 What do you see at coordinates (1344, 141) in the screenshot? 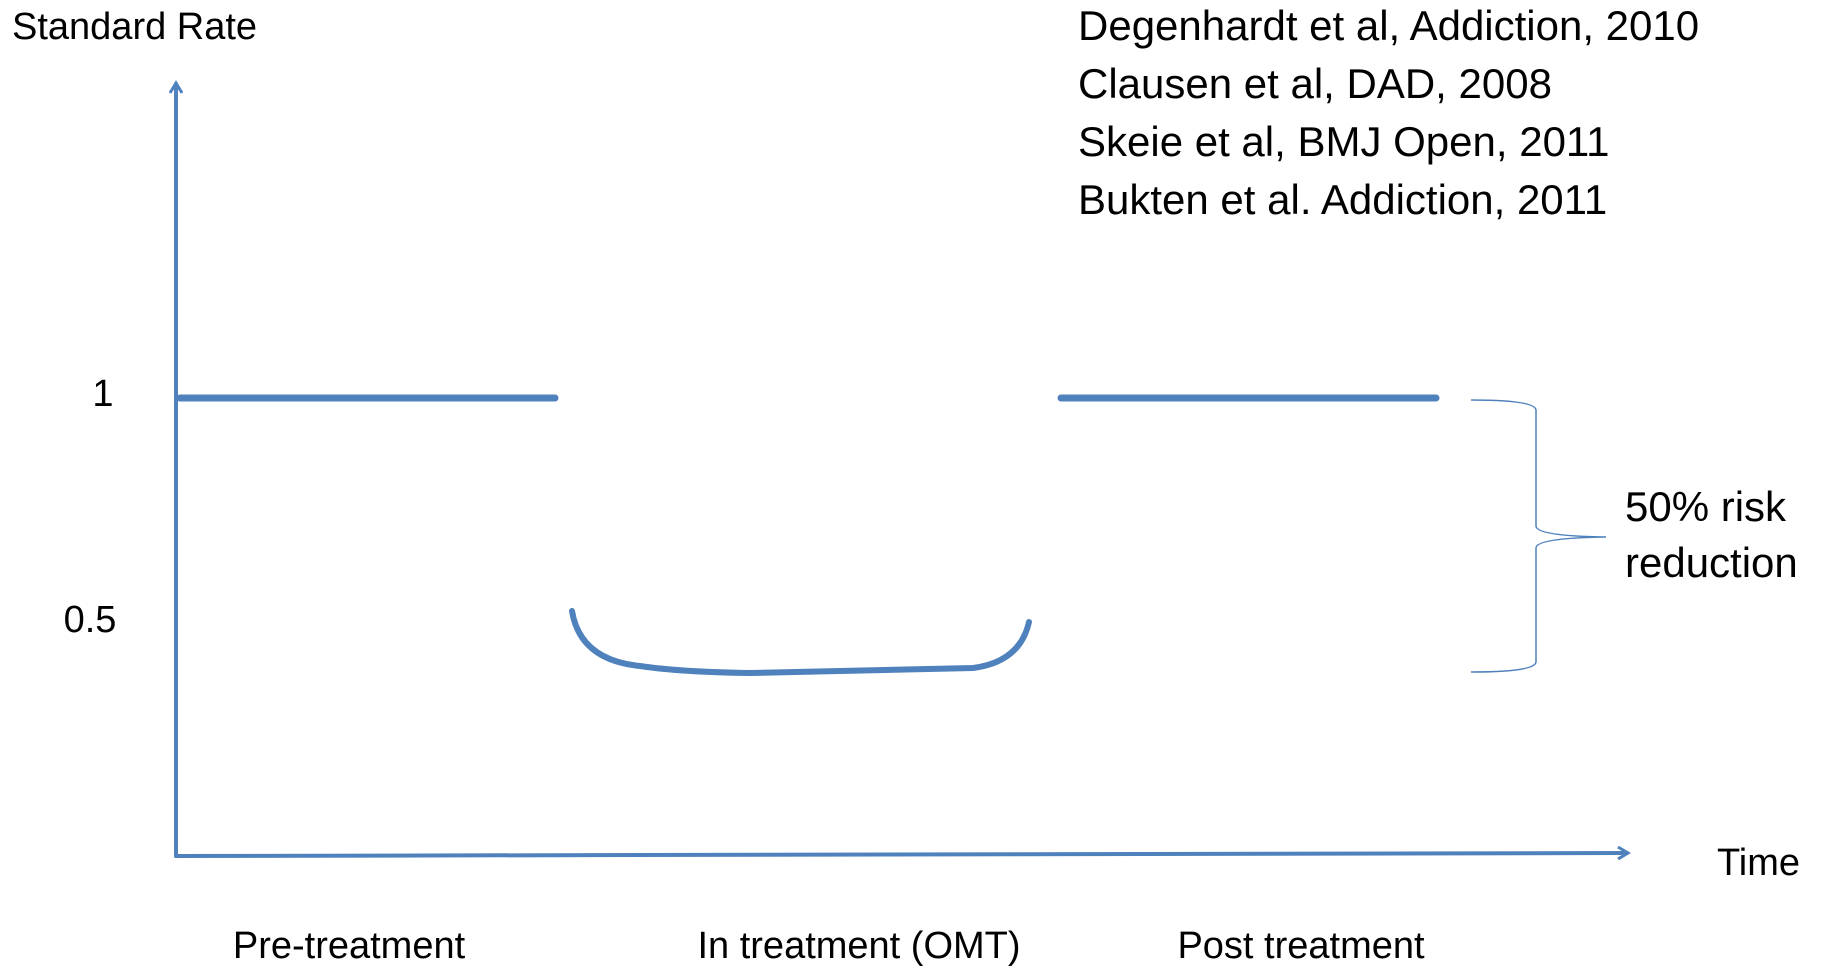
I see `reference: Skeie et al, BMJ Open, 2011` at bounding box center [1344, 141].